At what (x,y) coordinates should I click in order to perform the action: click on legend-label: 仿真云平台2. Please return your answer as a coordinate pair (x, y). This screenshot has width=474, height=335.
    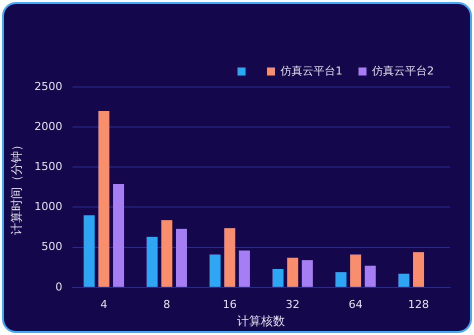
    Looking at the image, I should click on (402, 71).